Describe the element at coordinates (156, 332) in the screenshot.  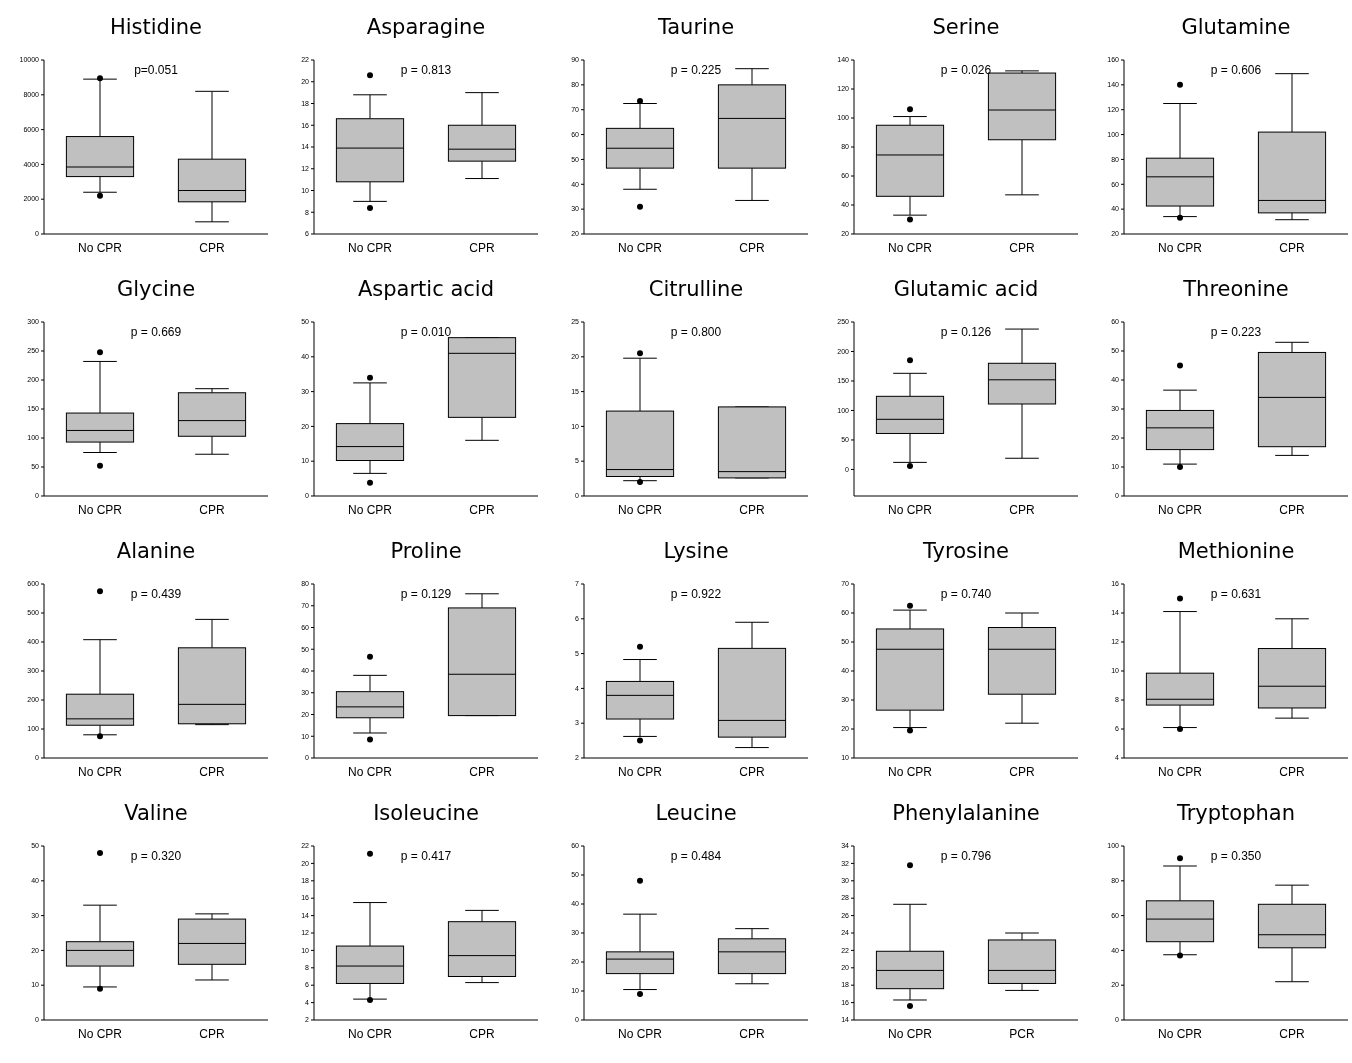
I see `annotation: p = 0.669` at that location.